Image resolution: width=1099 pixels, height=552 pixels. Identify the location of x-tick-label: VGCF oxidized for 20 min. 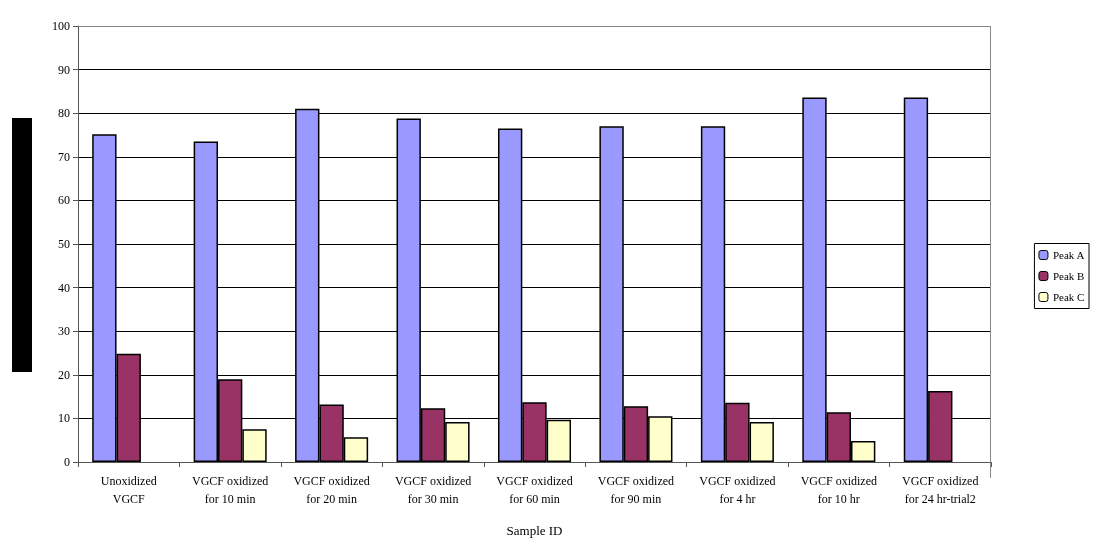
(331, 490).